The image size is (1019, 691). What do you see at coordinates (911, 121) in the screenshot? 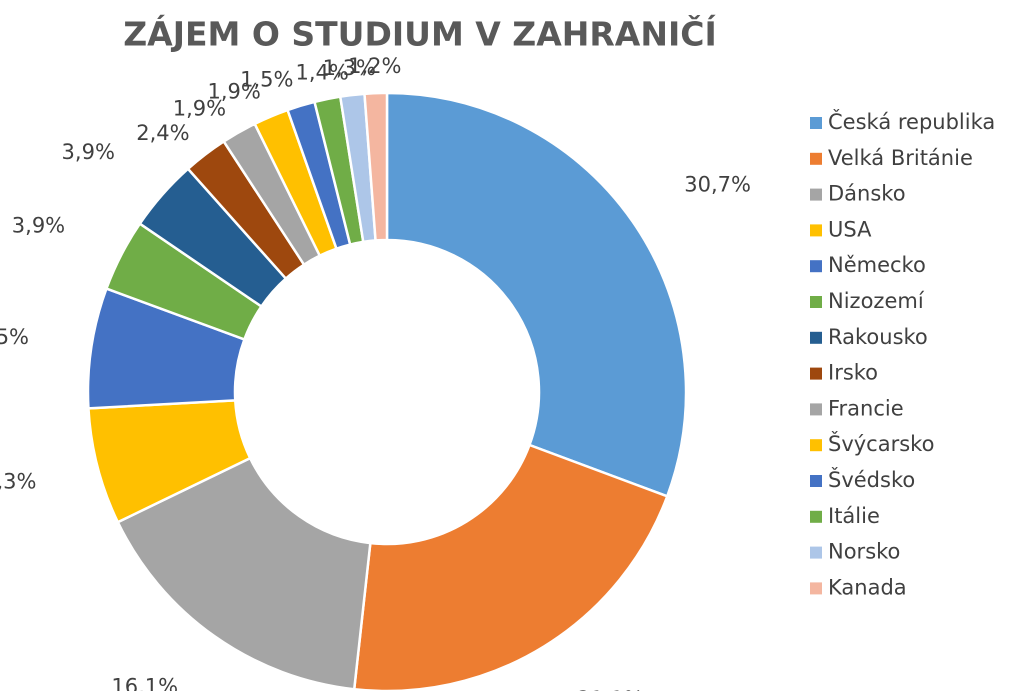
I see `legend-label: Česká republika` at bounding box center [911, 121].